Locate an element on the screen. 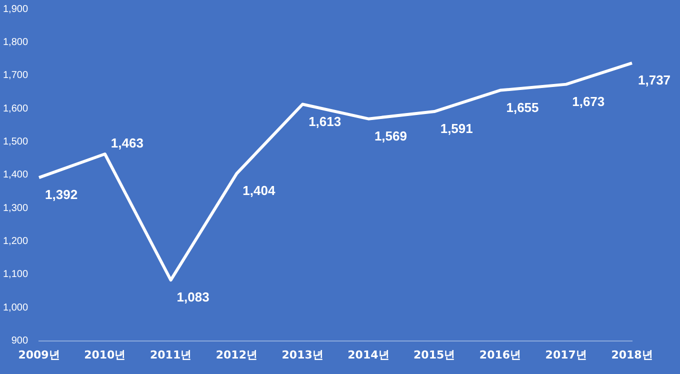 The image size is (680, 374). x-tick-label: 2009년 is located at coordinates (39, 355).